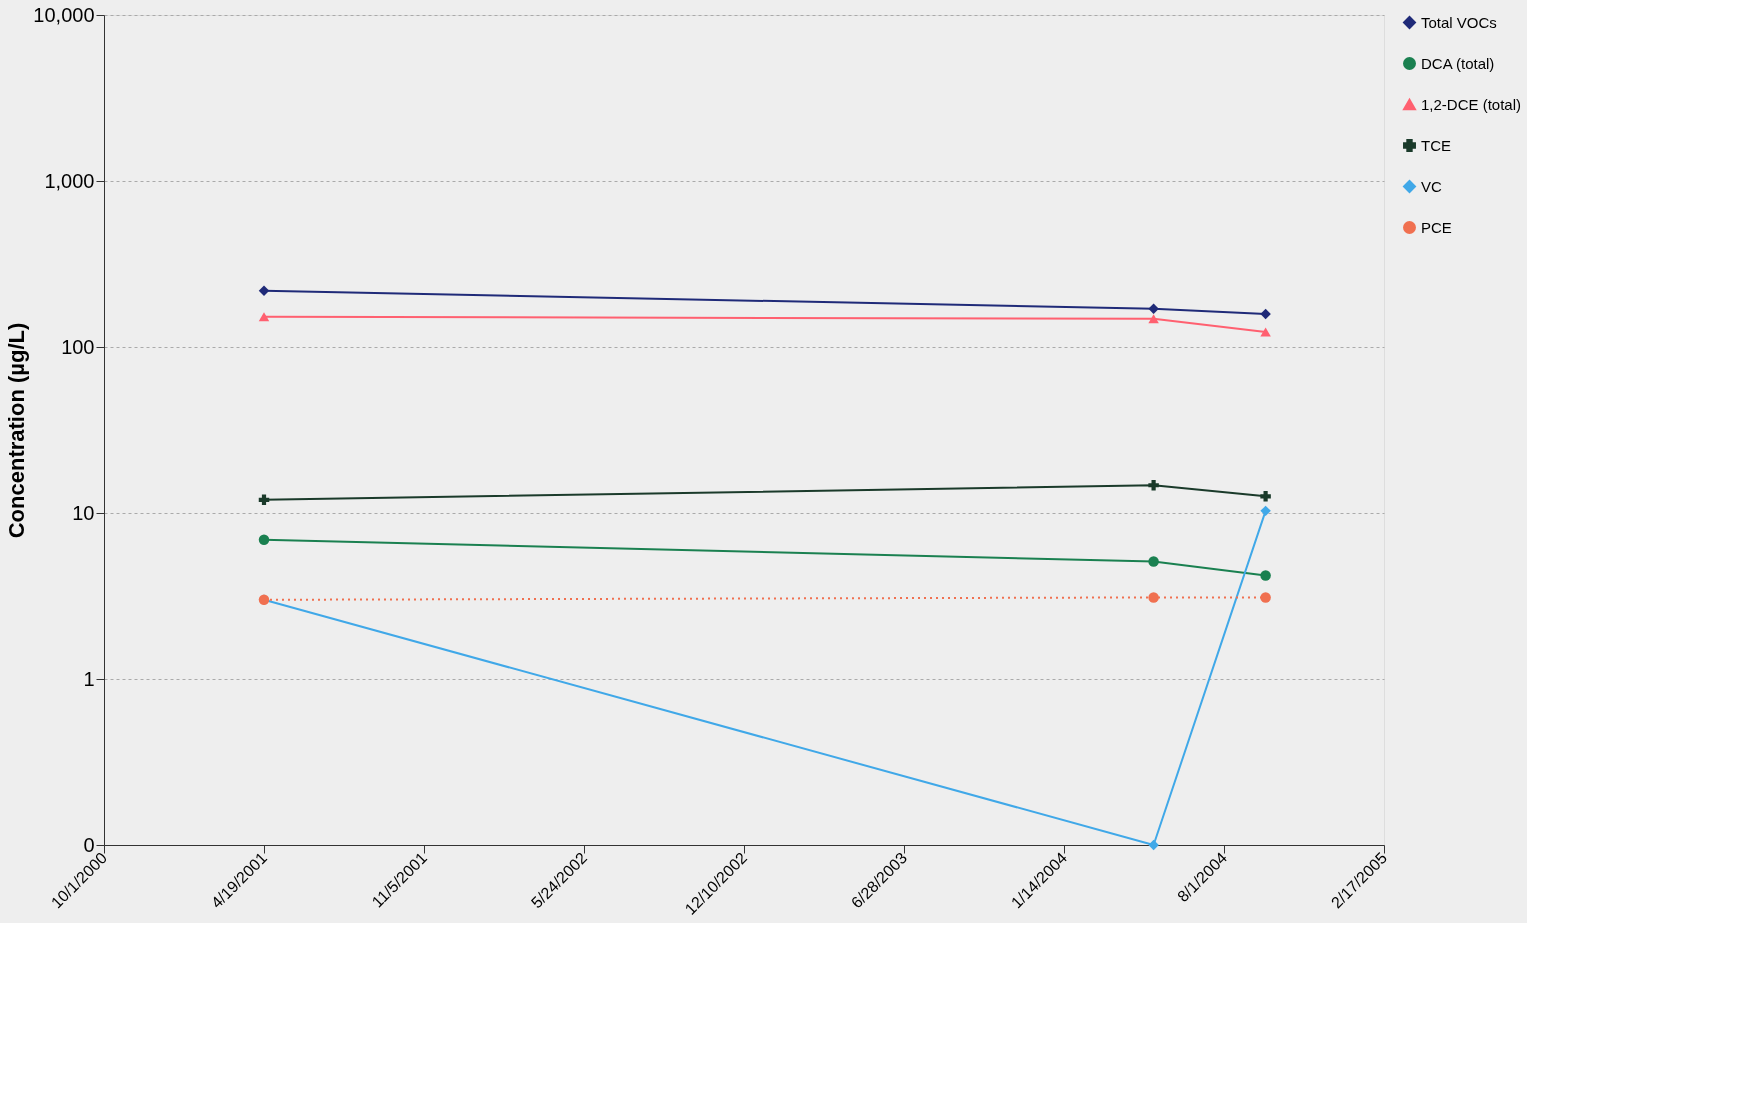  Describe the element at coordinates (1471, 104) in the screenshot. I see `legend-label: 1,2-DCE (total)` at that location.